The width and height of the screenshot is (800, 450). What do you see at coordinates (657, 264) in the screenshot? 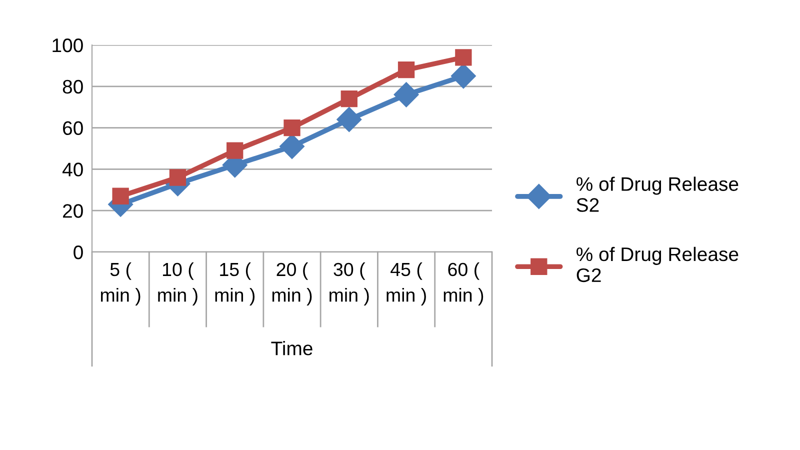
I see `legend-label: % of Drug Release G2` at bounding box center [657, 264].